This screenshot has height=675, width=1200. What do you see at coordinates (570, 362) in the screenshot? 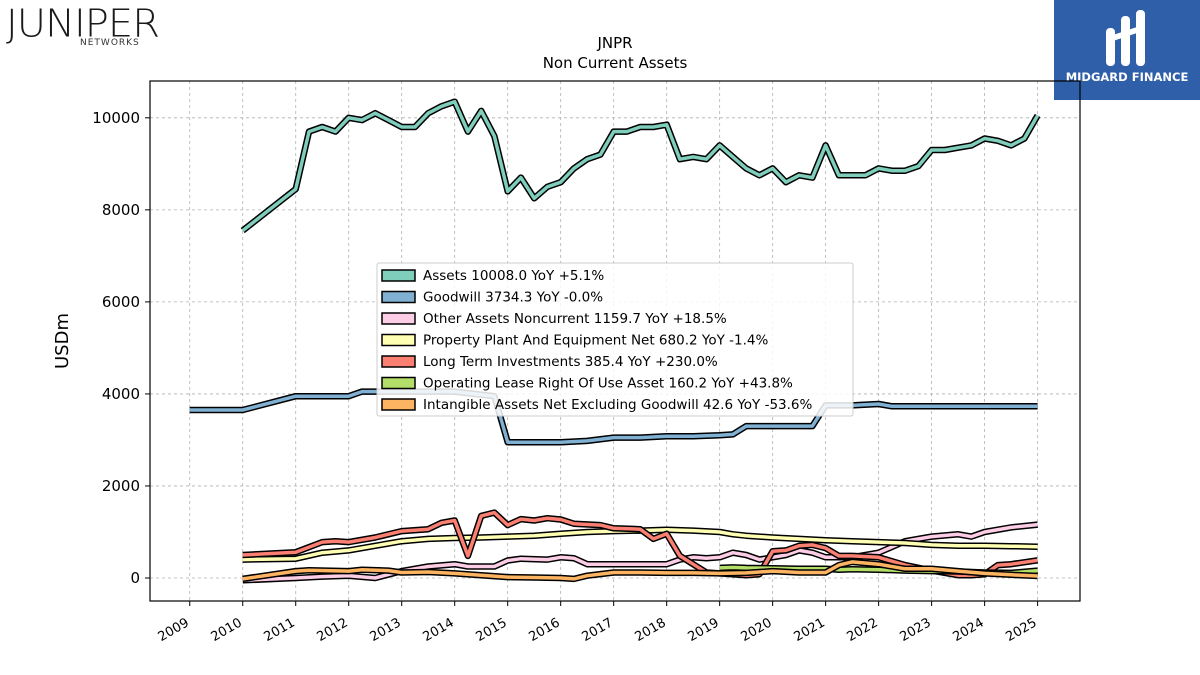
I see `legend-label: Long Term Investments 385.4 YoY +230.0%` at bounding box center [570, 362].